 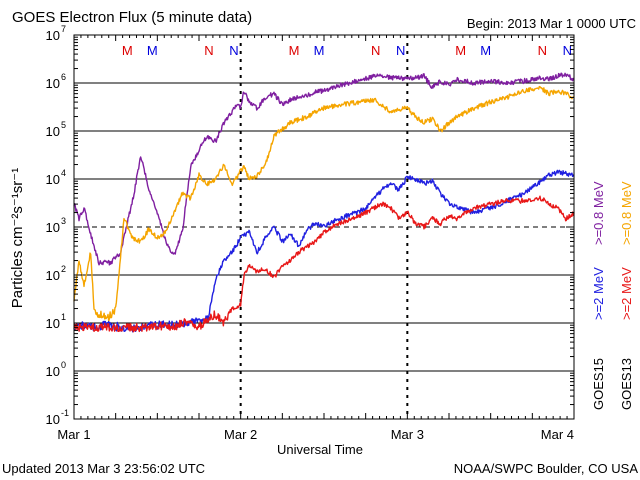 I want to click on x-axis-label: Universal Time, so click(x=320, y=449).